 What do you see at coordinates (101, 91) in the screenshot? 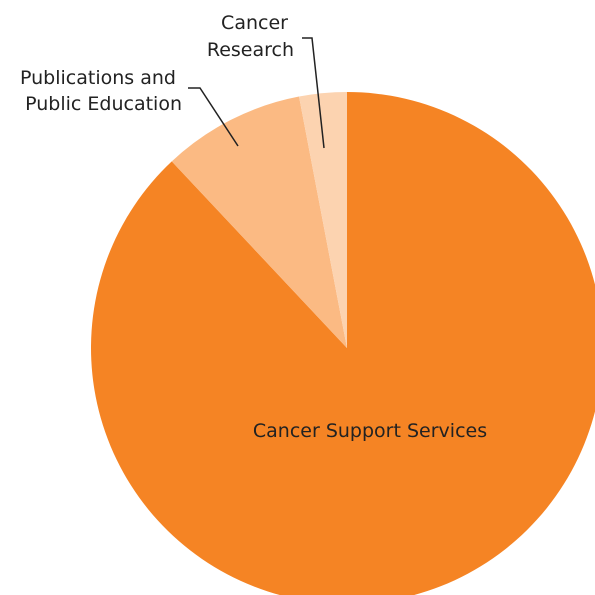
I see `slice-label-publications-and-public-education: Publications and Public Education` at bounding box center [101, 91].